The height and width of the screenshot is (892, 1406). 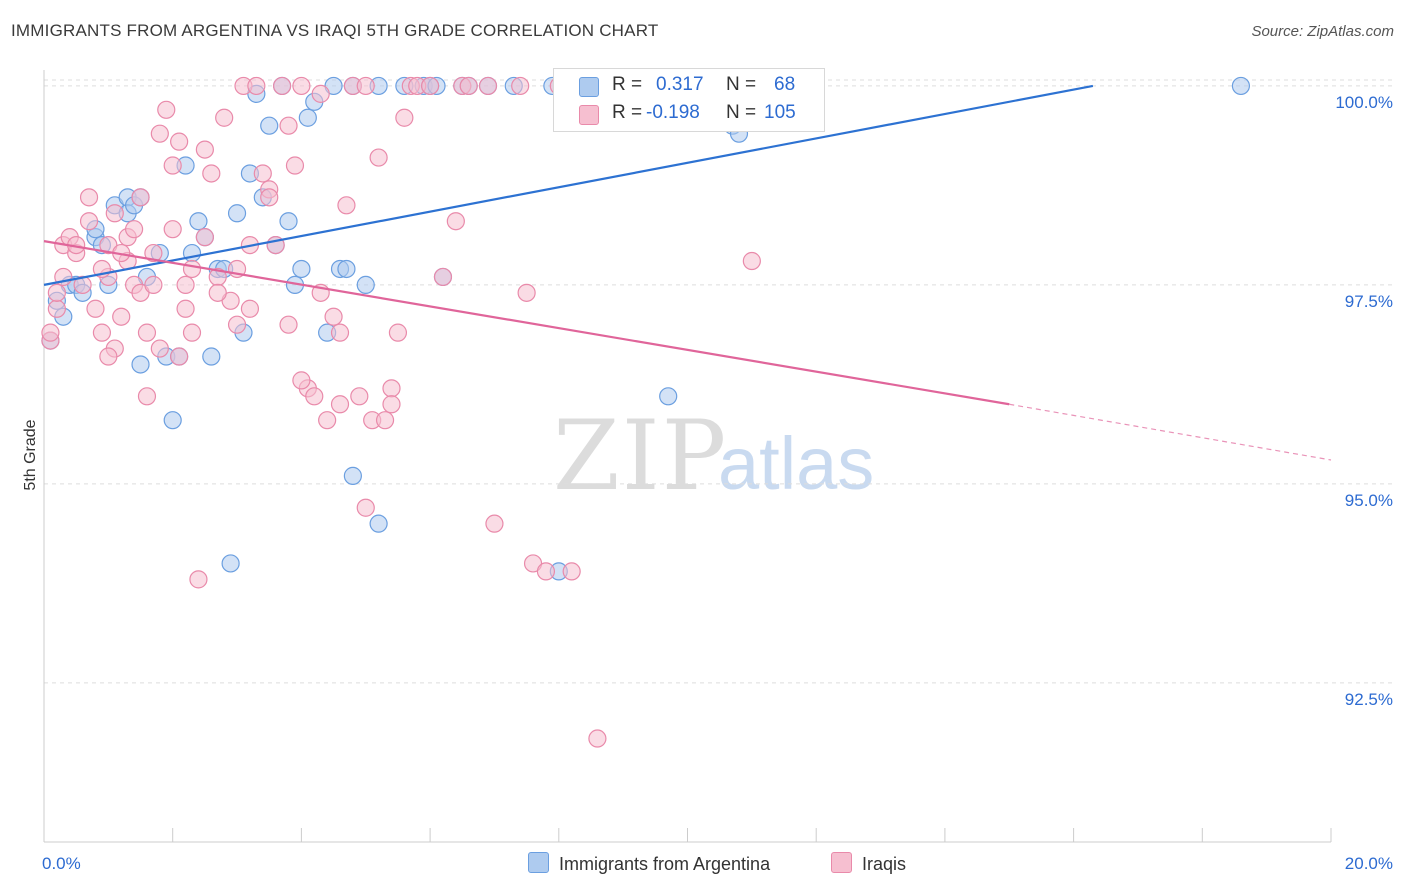 What do you see at coordinates (640, 456) in the screenshot?
I see `watermark-zip: ZIP` at bounding box center [640, 456].